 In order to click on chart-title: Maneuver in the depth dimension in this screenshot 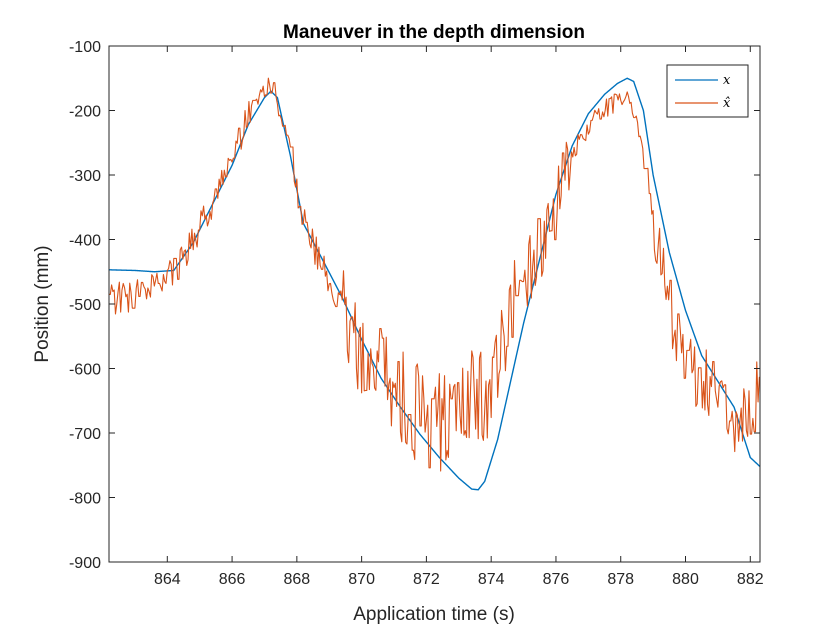, I will do `click(434, 32)`.